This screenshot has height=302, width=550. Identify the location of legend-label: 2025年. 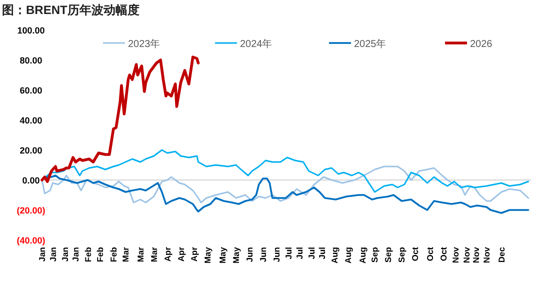
(370, 44).